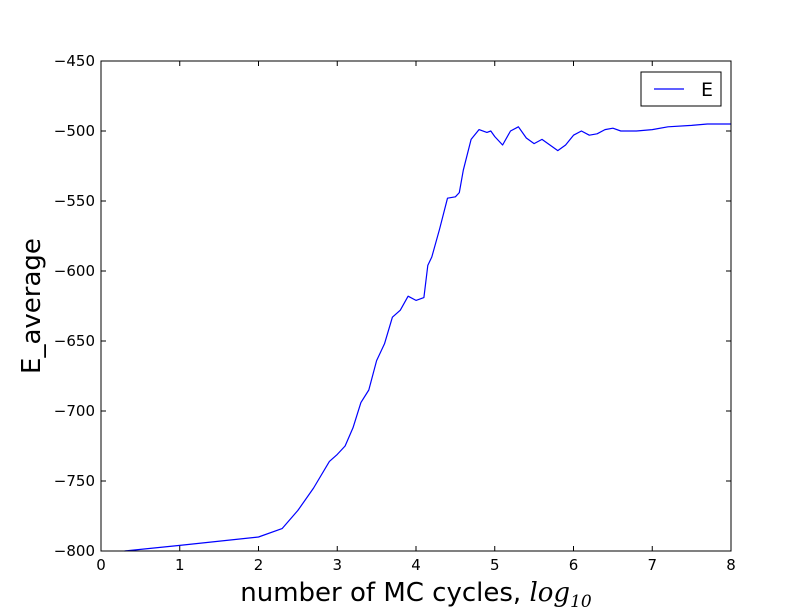  What do you see at coordinates (495, 565) in the screenshot?
I see `x-tick-label: 5` at bounding box center [495, 565].